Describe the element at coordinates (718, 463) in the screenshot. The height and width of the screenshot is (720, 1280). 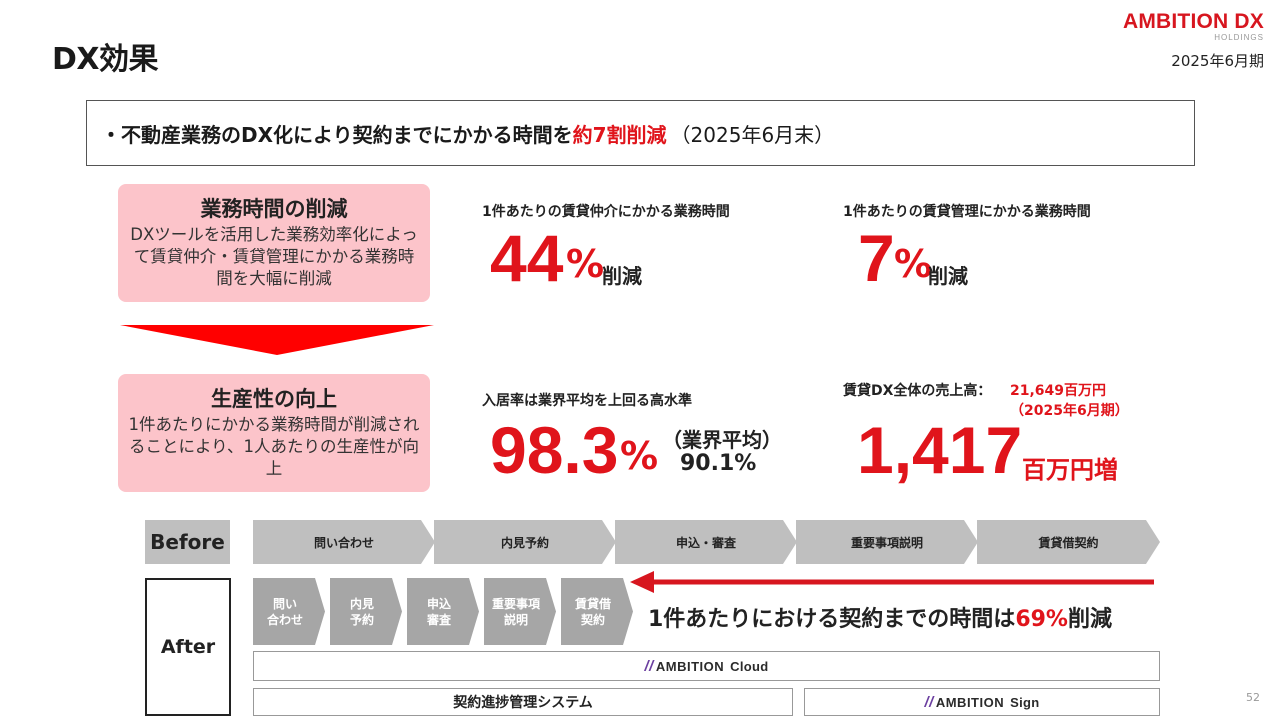
I see `industry-average-value: 90.1%` at that location.